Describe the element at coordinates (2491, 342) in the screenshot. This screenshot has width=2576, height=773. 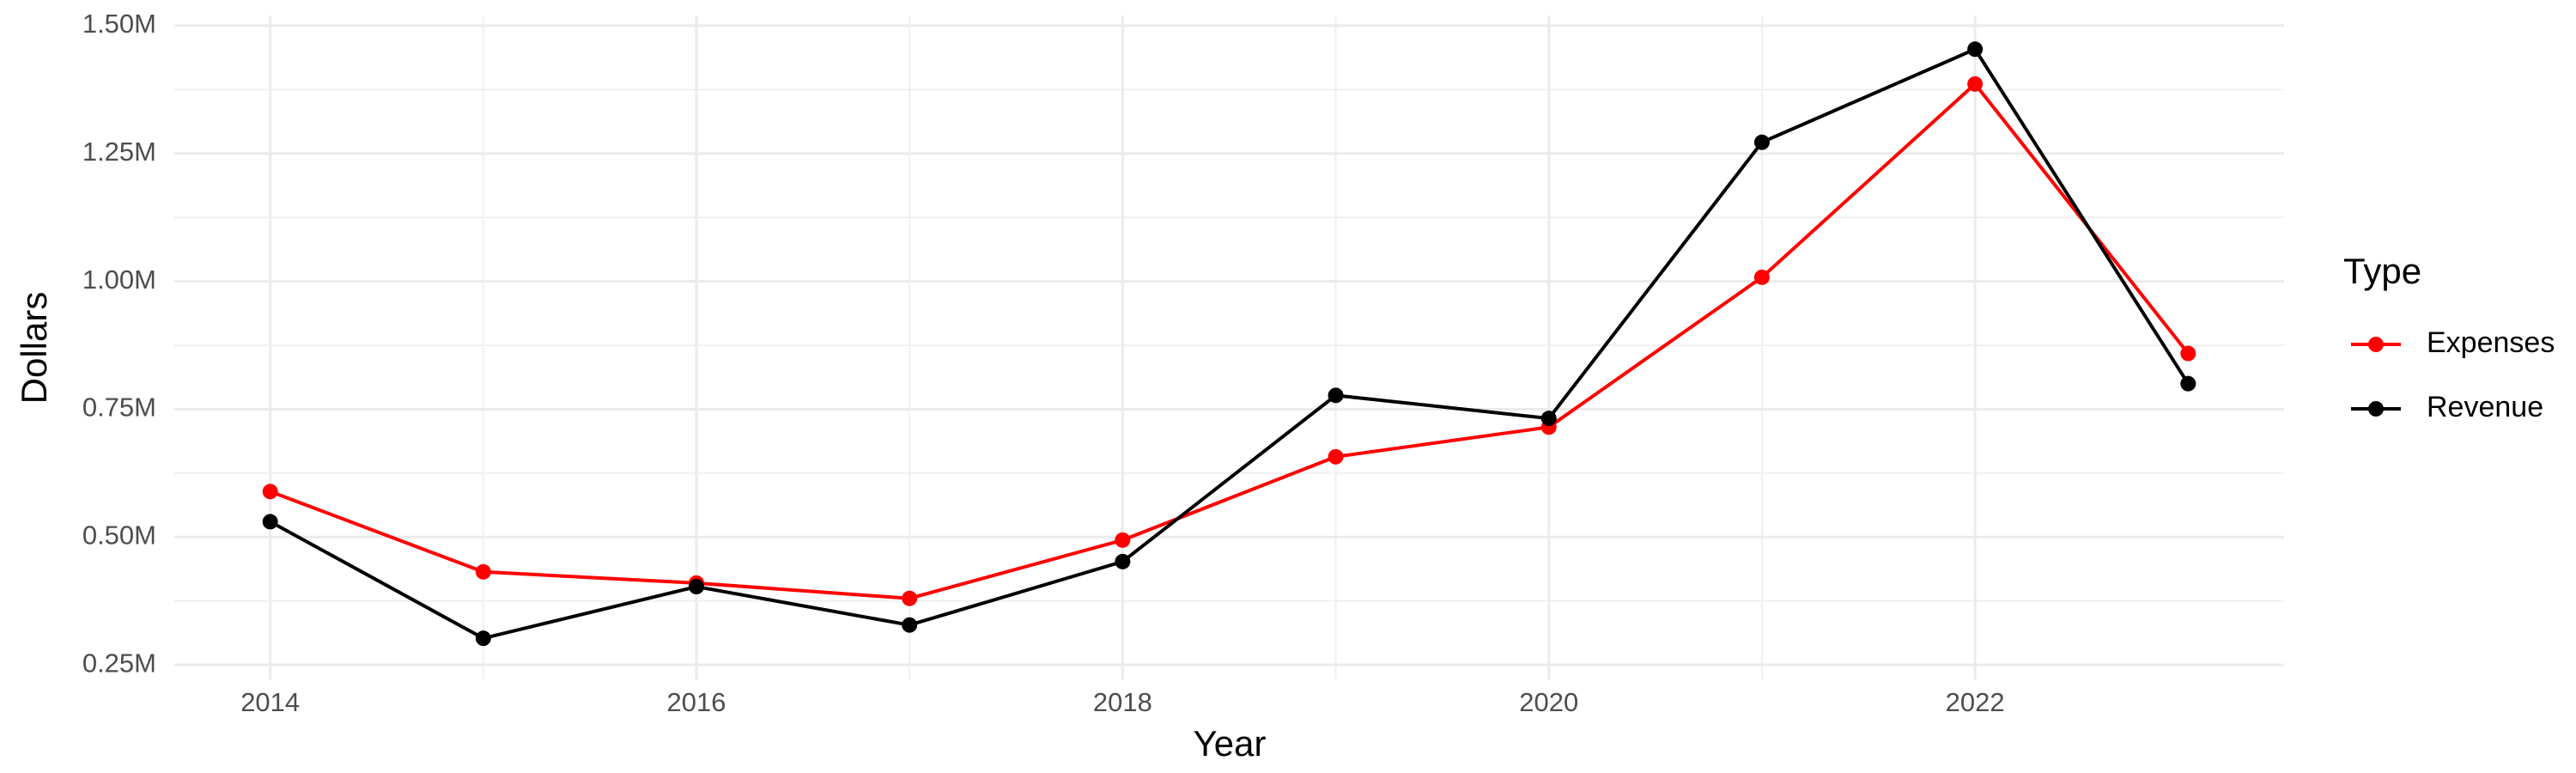
I see `legend-label: Expenses` at that location.